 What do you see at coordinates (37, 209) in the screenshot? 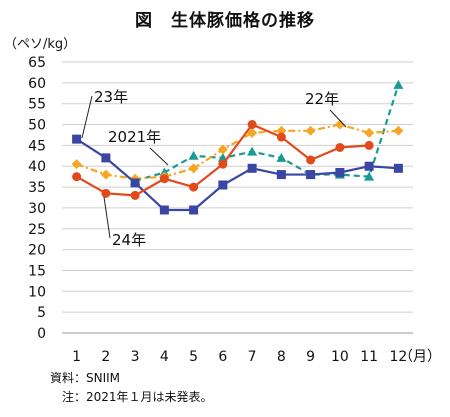
I see `y-tick-label: 30` at bounding box center [37, 209].